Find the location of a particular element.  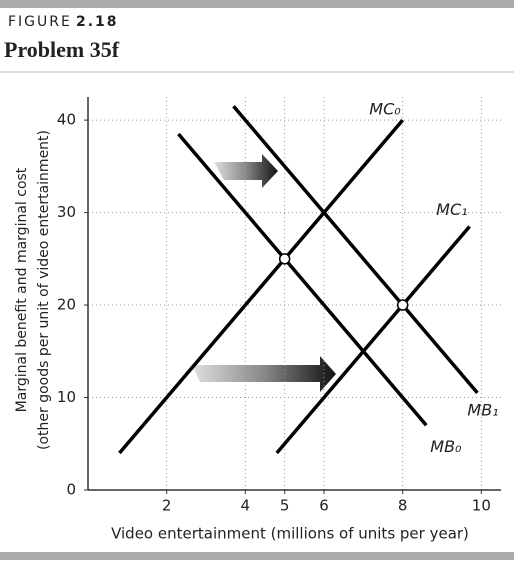

top-bar is located at coordinates (257, 4).